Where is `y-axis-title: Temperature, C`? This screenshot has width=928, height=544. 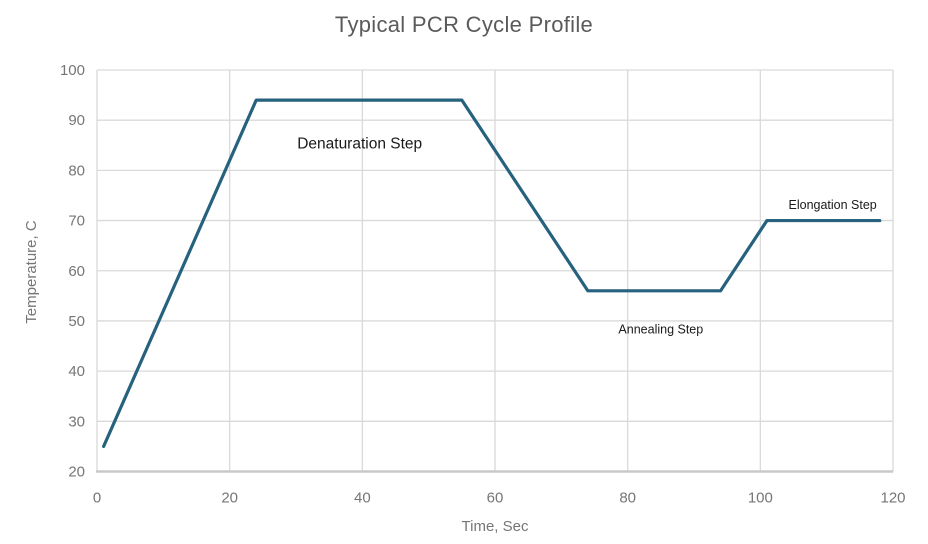
y-axis-title: Temperature, C is located at coordinates (31, 272).